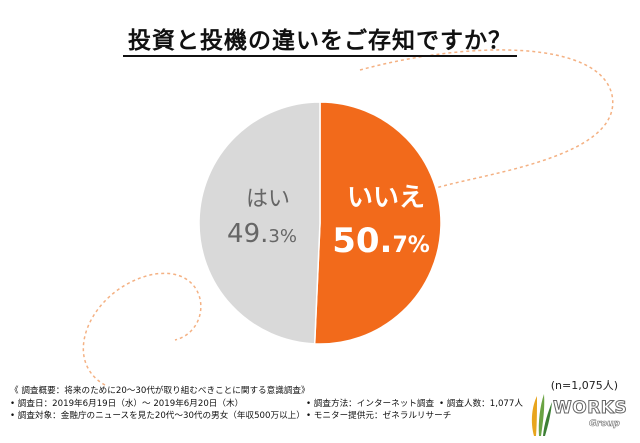 This screenshot has width=640, height=443. What do you see at coordinates (282, 236) in the screenshot?
I see `slice-value-hai-minor: 3%` at bounding box center [282, 236].